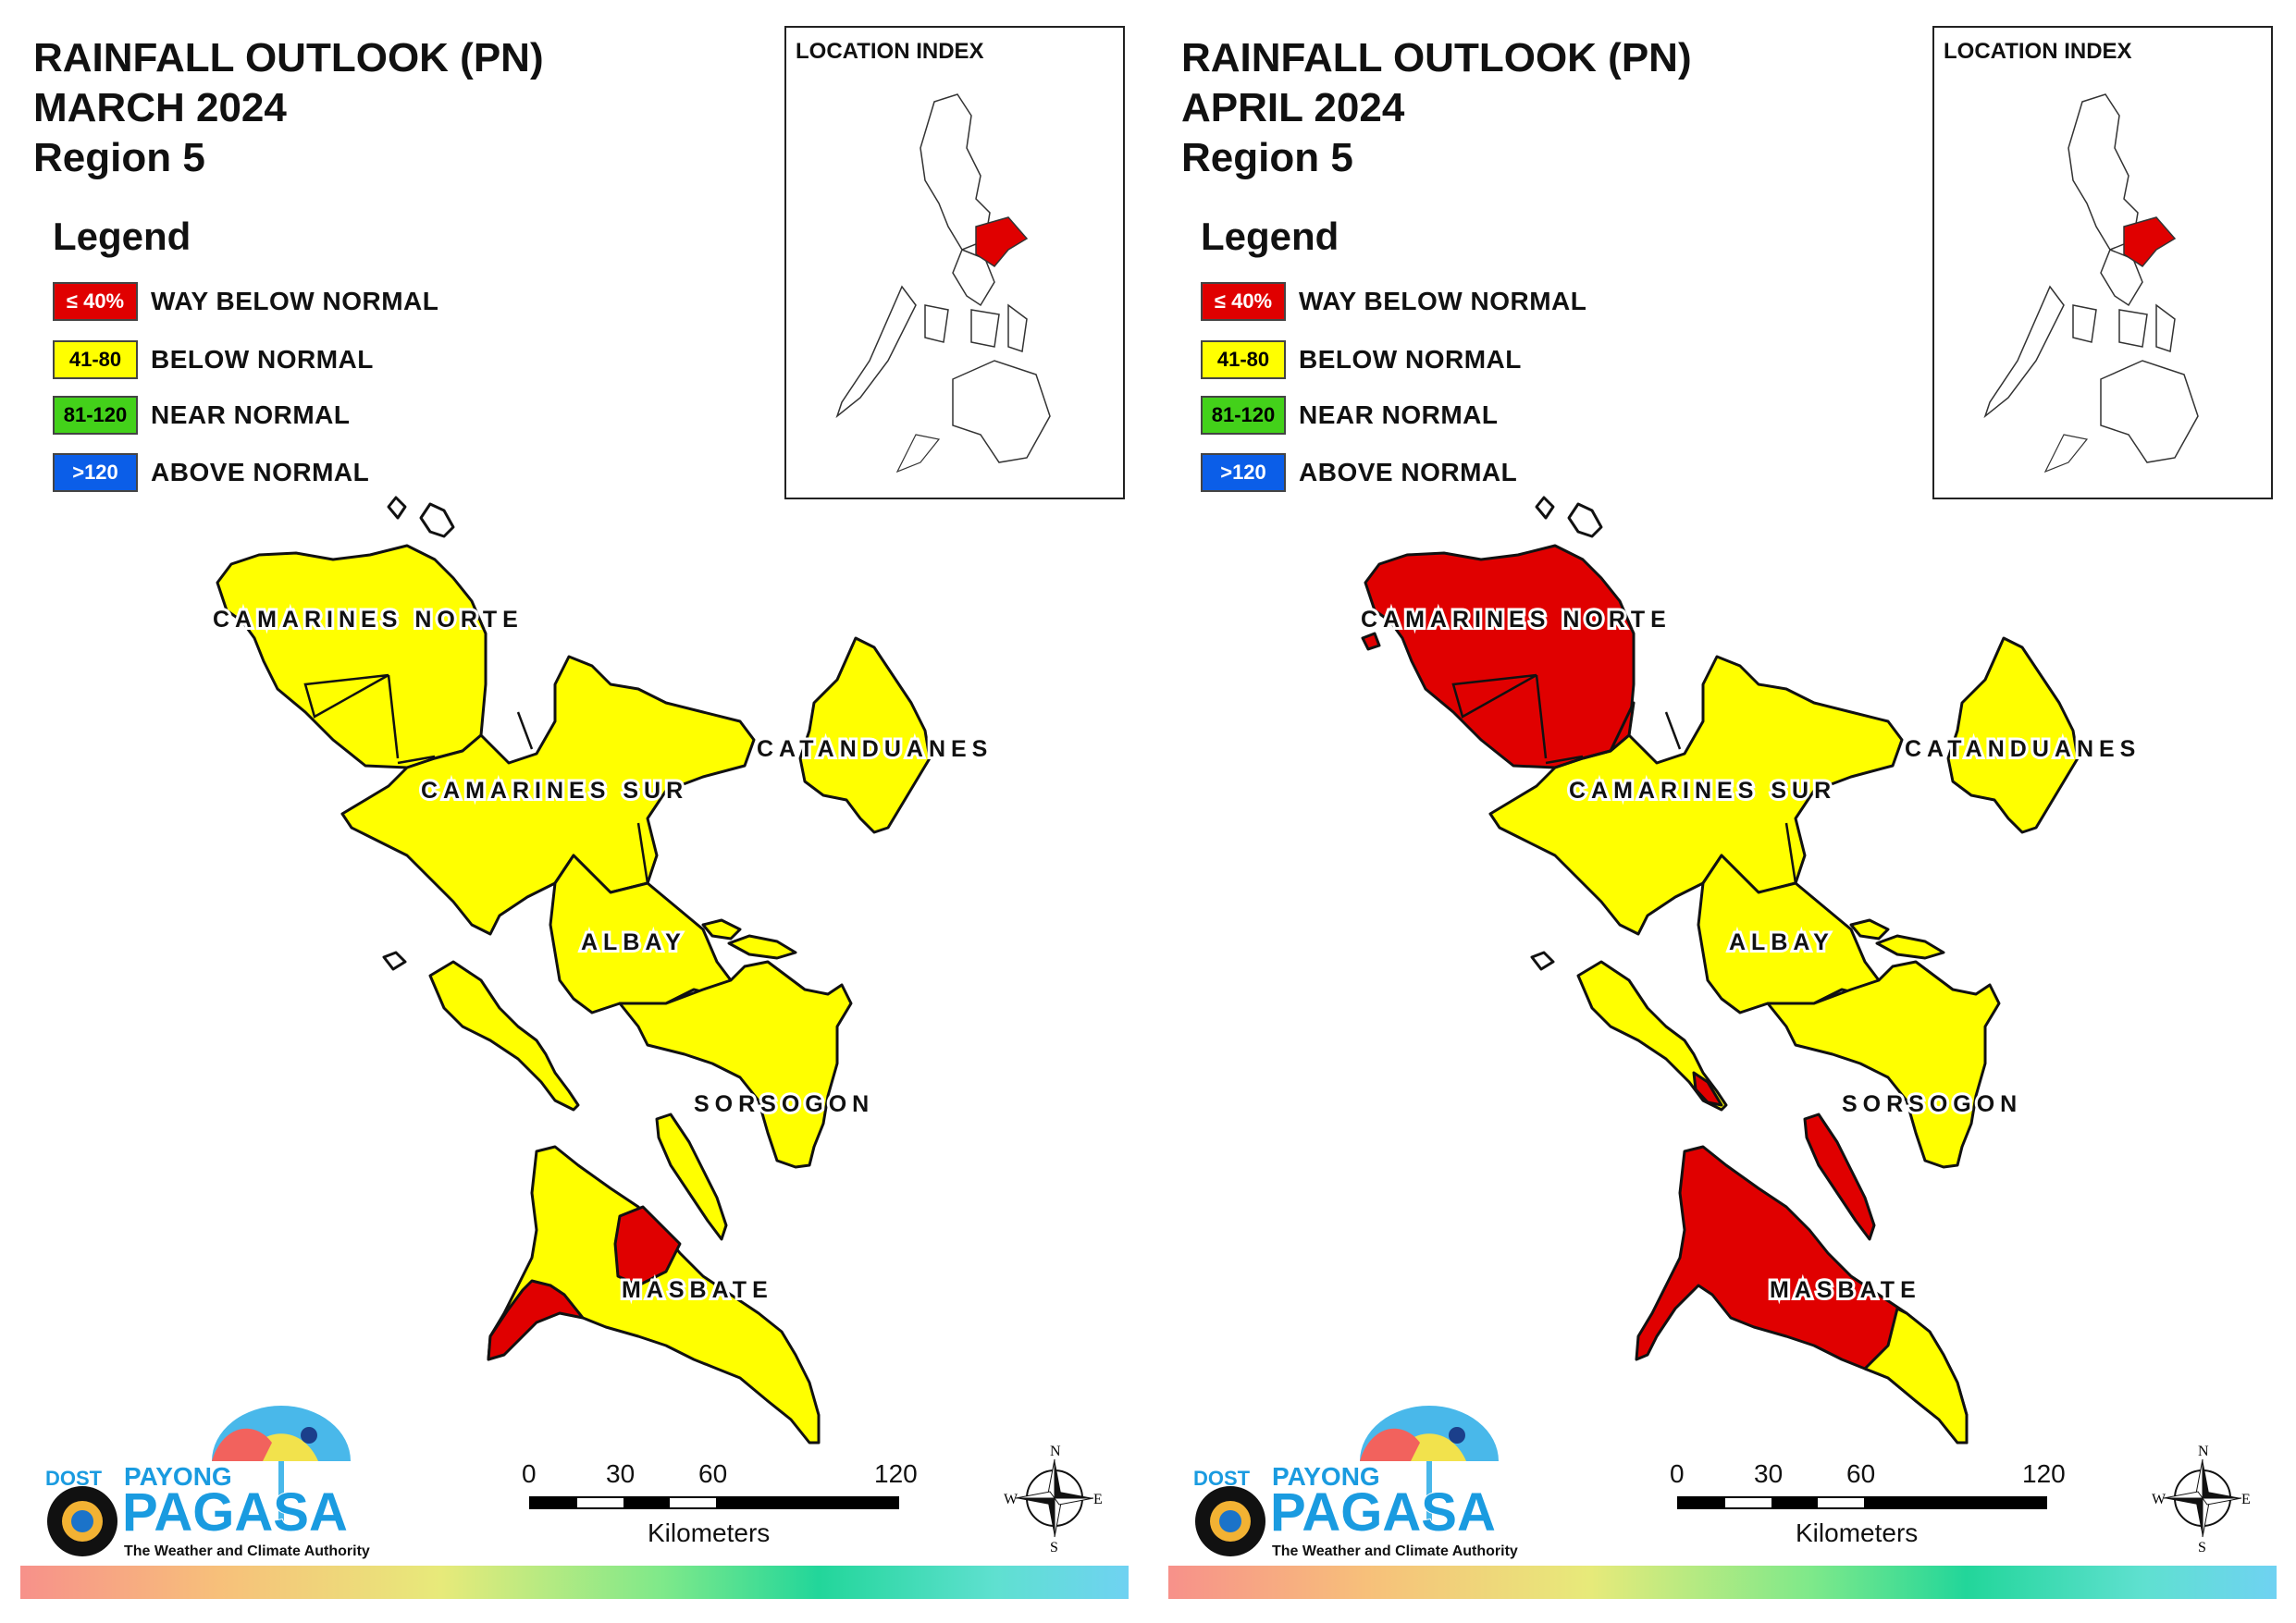 The width and height of the screenshot is (2296, 1623). Describe the element at coordinates (160, 107) in the screenshot. I see `title-line-2: MARCH 2024` at that location.